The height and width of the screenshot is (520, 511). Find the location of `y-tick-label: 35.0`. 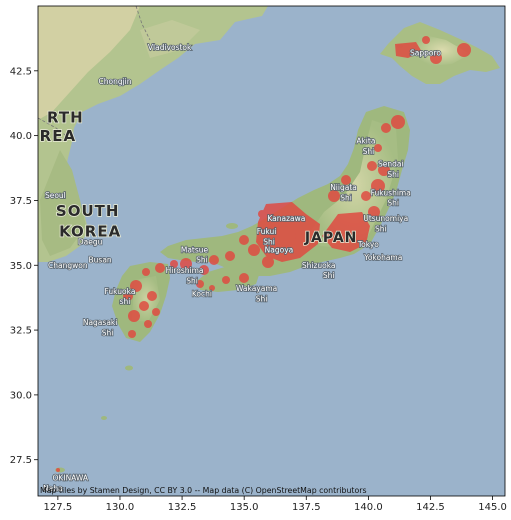

y-tick-label: 35.0 is located at coordinates (21, 266).